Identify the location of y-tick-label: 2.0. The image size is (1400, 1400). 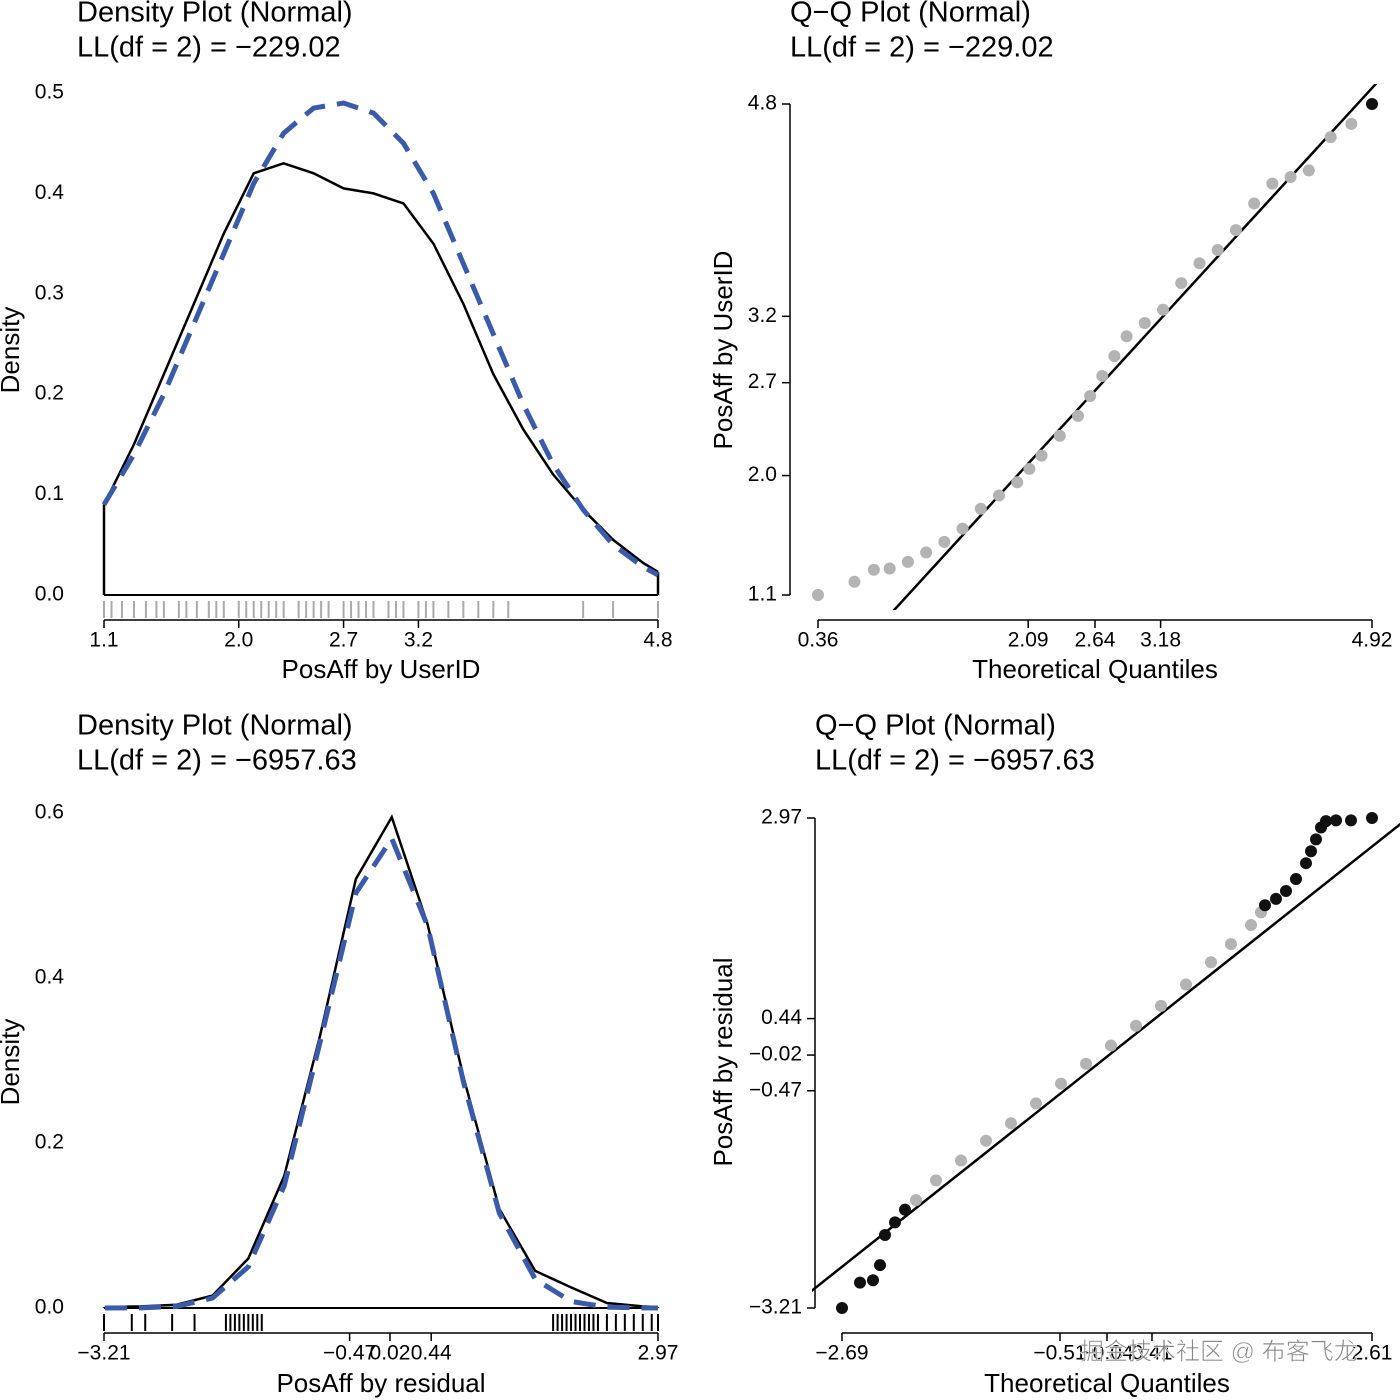
(762, 474).